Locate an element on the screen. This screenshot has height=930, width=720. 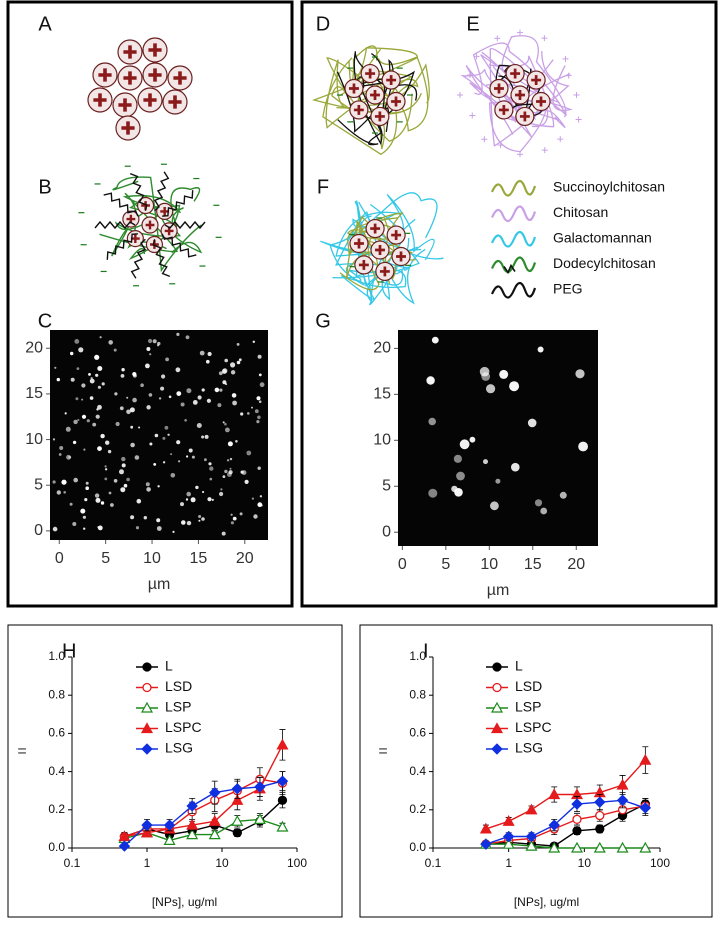
legend-label: LSPC is located at coordinates (183, 727).